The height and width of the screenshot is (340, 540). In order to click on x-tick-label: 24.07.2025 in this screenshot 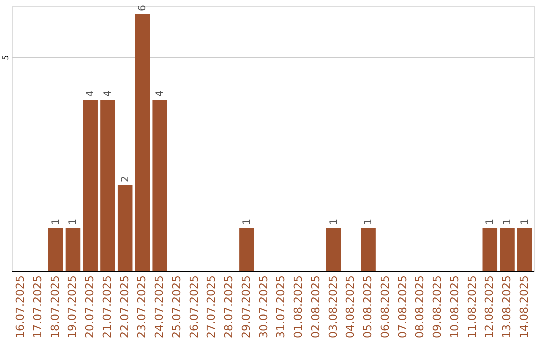, I will do `click(159, 307)`.